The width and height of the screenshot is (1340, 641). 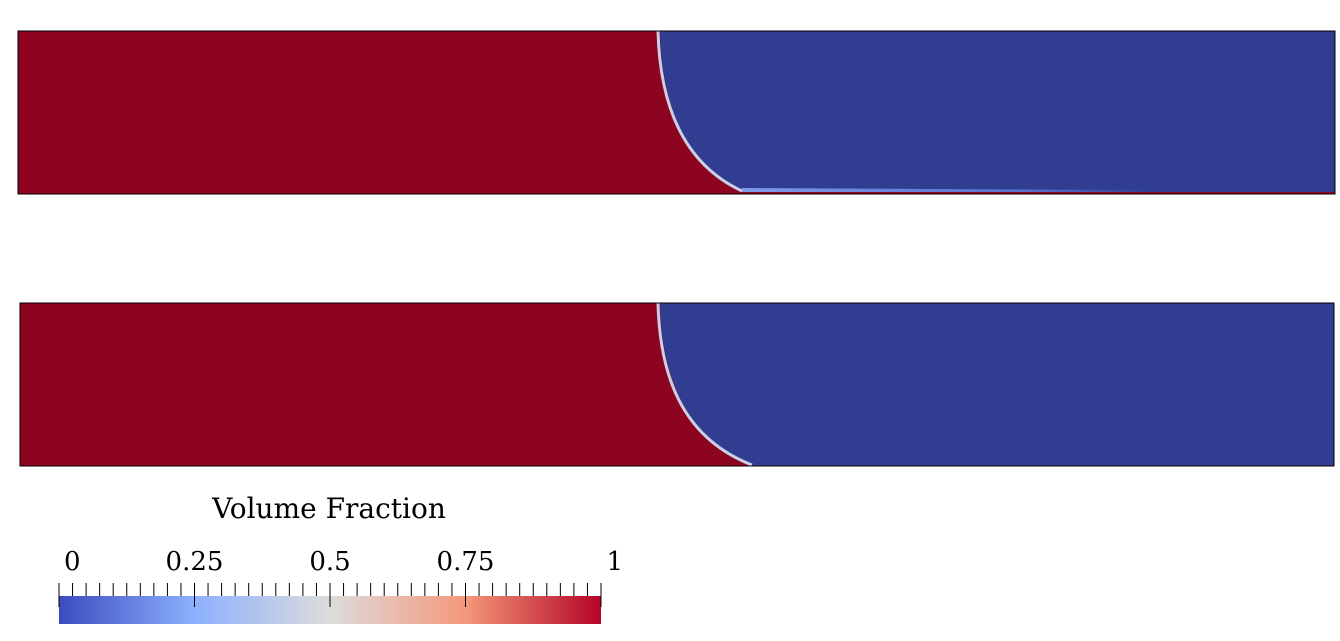 I want to click on tick-label: 0.5, so click(x=329, y=562).